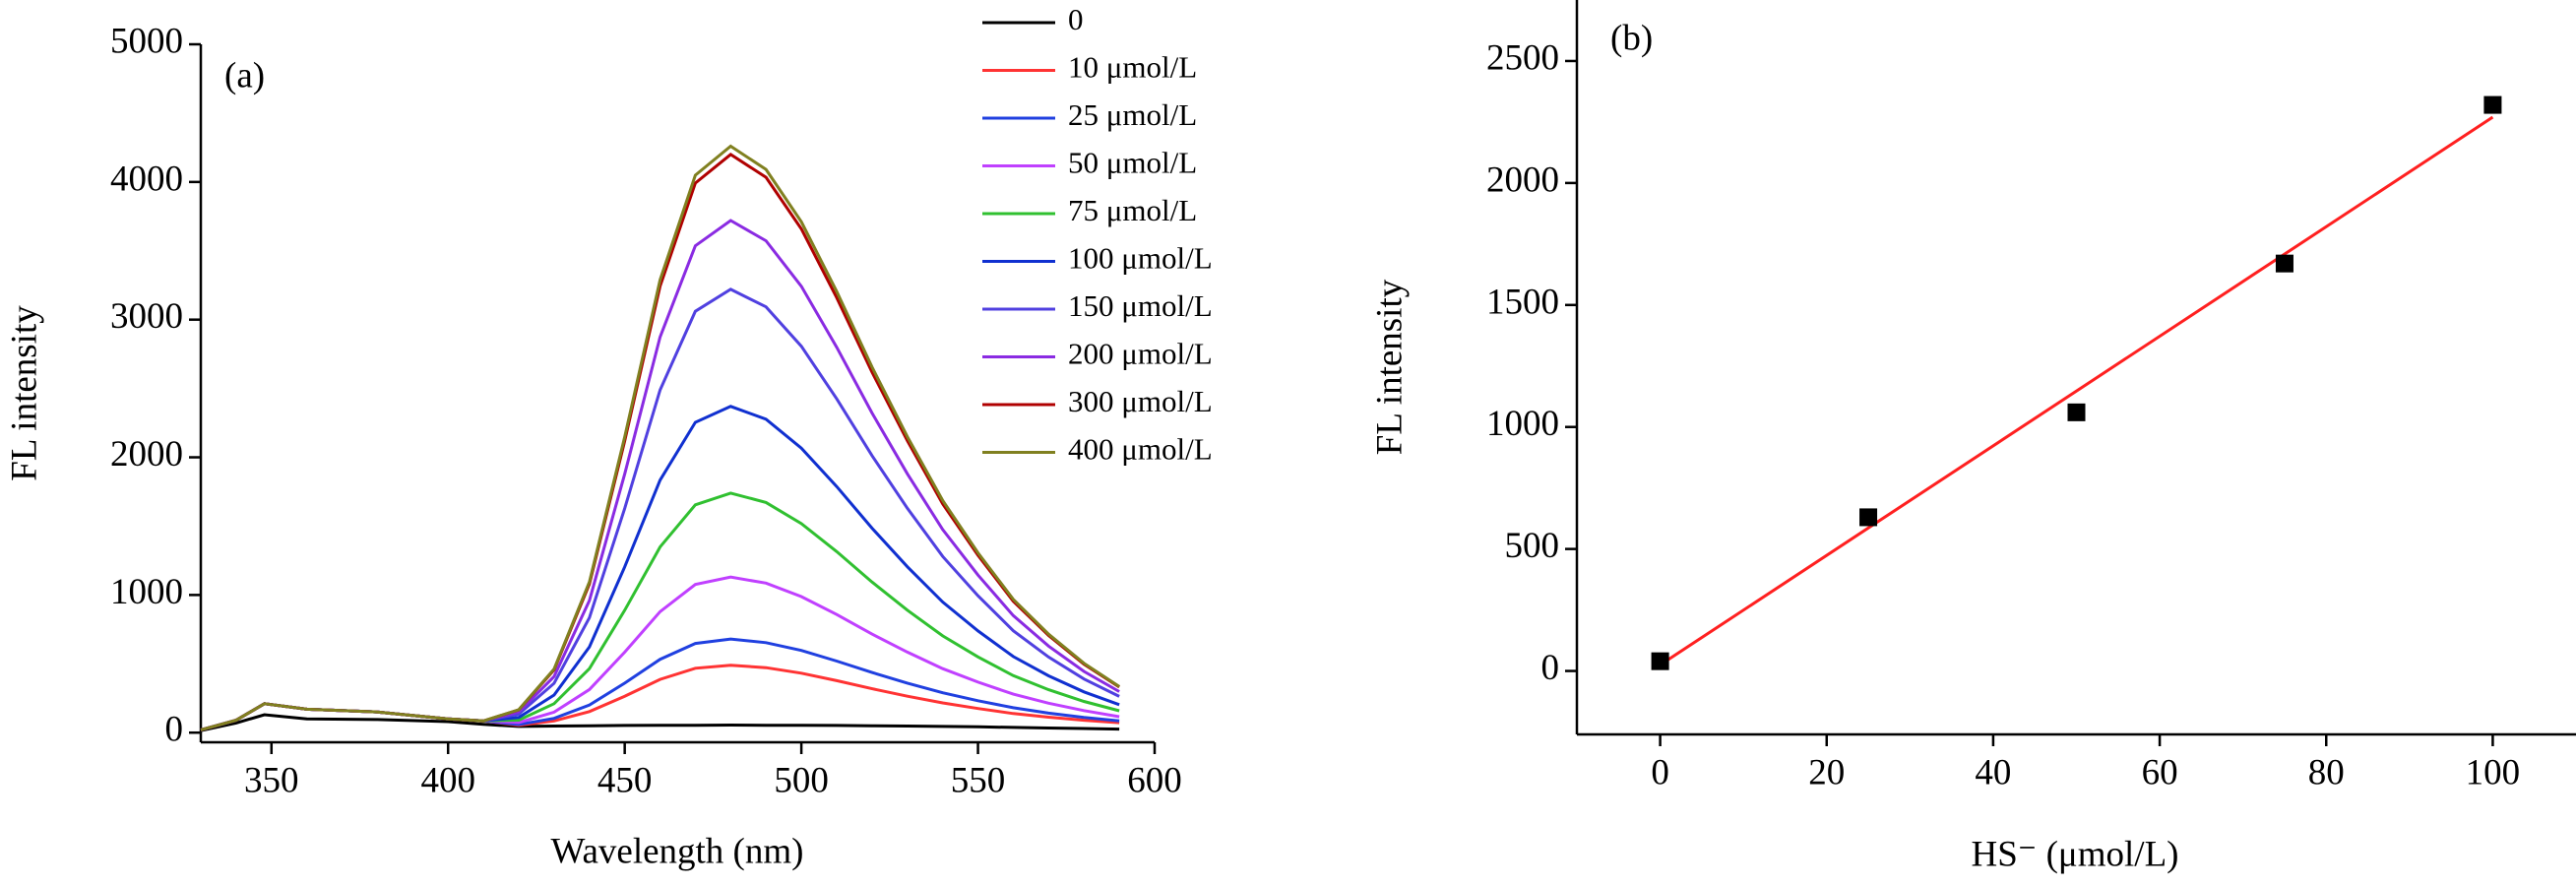 The image size is (2576, 887). What do you see at coordinates (1631, 38) in the screenshot?
I see `panel-label: (b)` at bounding box center [1631, 38].